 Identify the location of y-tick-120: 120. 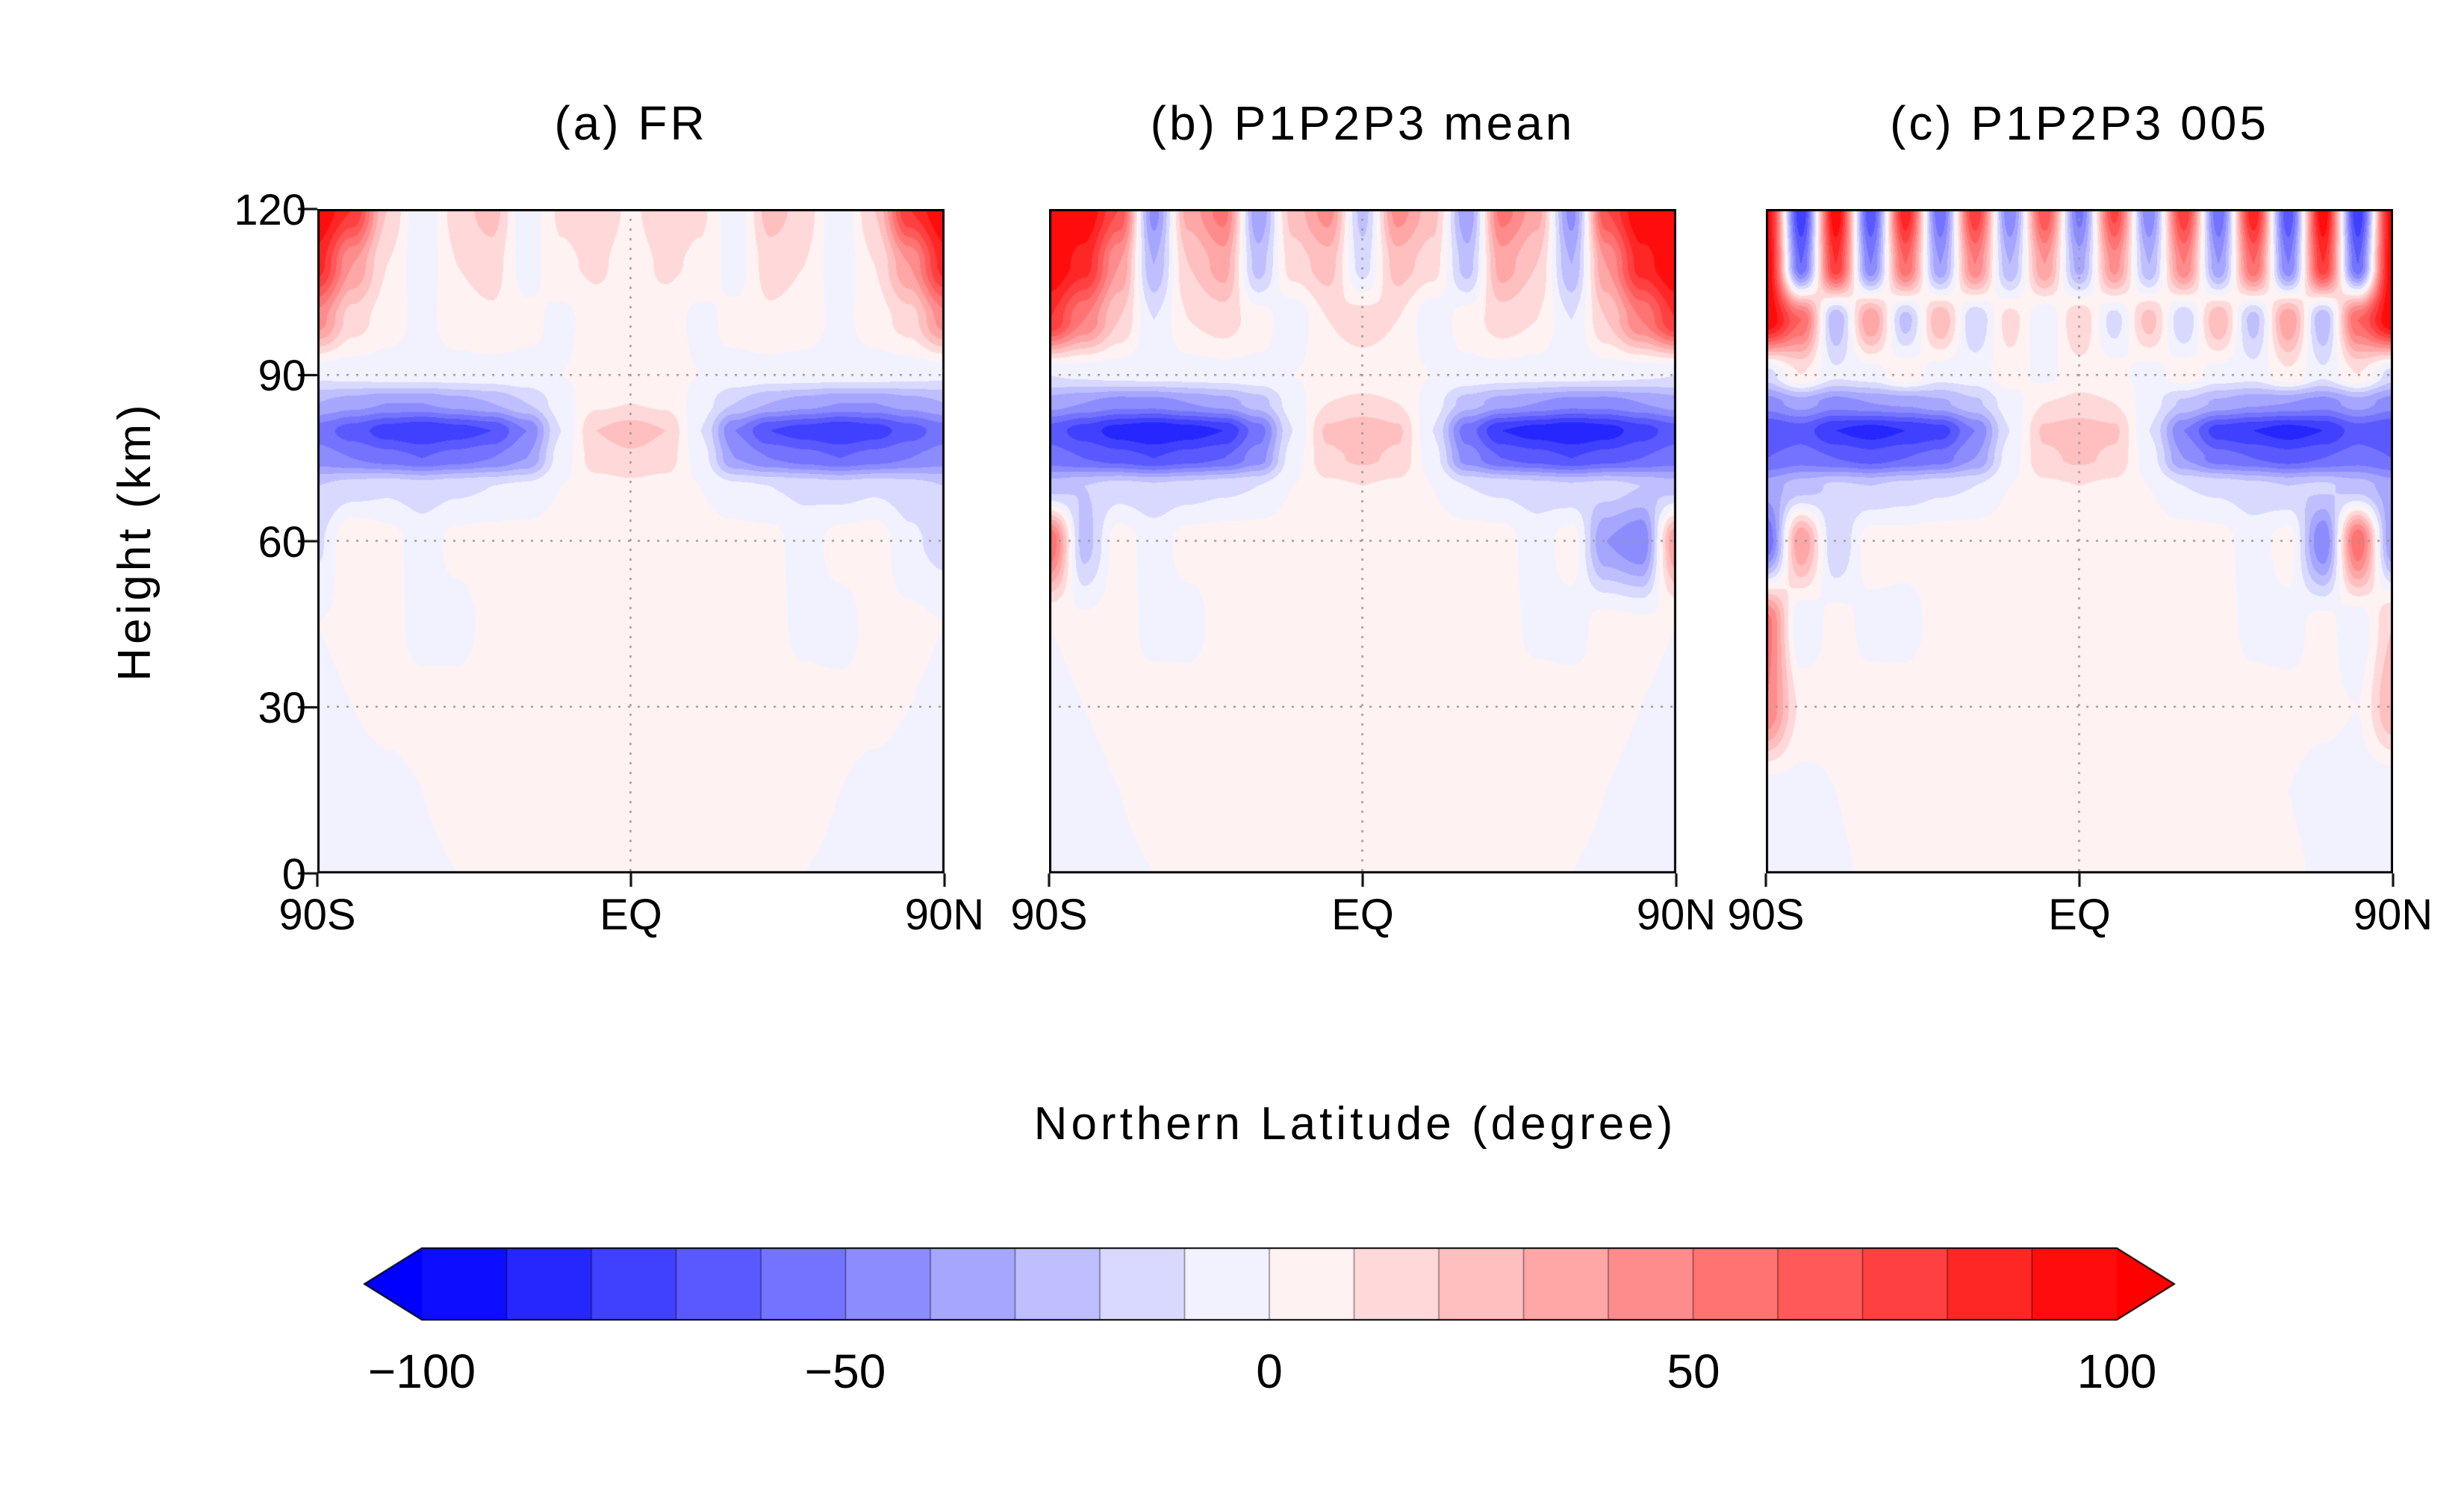
(270, 210).